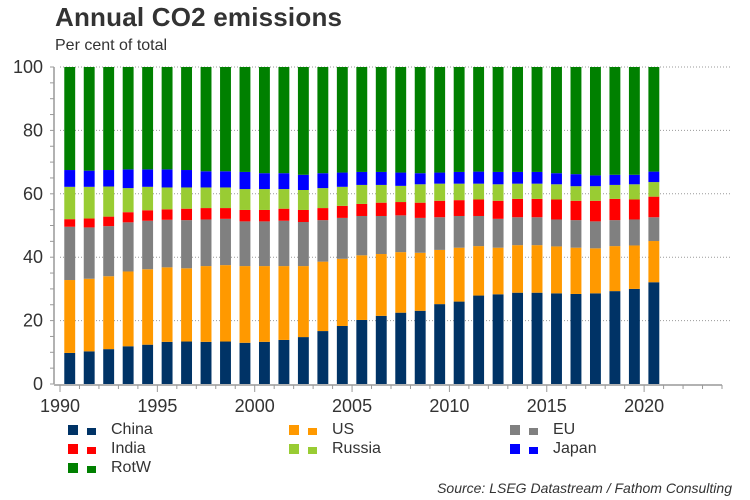  What do you see at coordinates (615, 121) in the screenshot?
I see `bar-rotw-2018` at bounding box center [615, 121].